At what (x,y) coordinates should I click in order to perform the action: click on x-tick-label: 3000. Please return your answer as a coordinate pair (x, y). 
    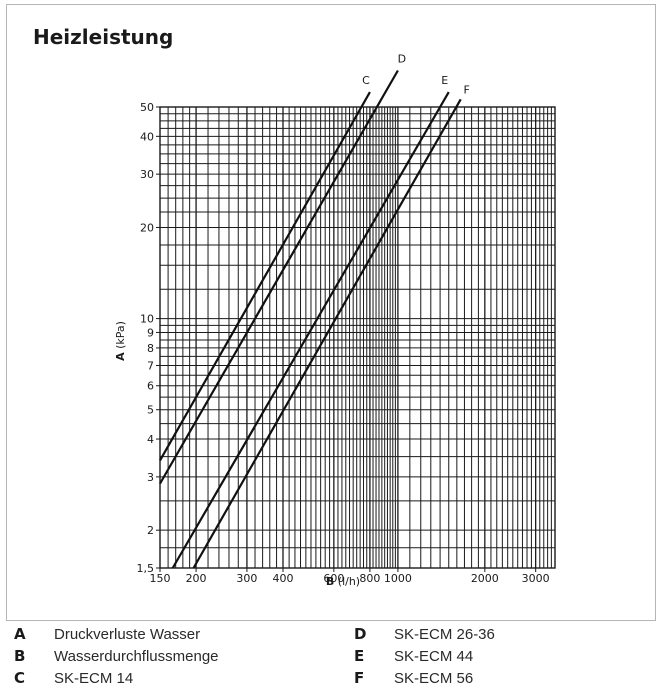
    Looking at the image, I should click on (536, 578).